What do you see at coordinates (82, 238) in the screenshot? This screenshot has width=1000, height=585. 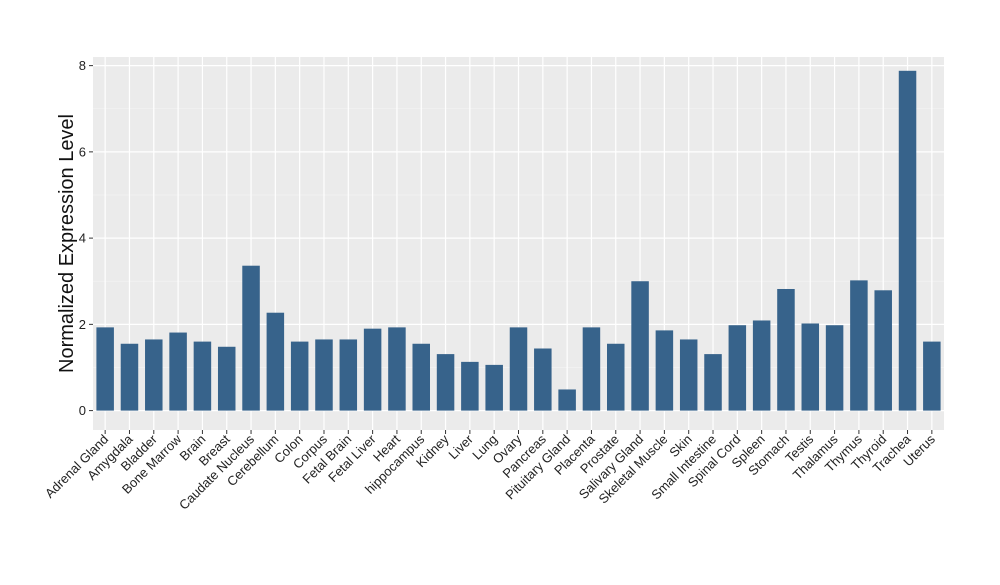 I see `y-tick-label: 4` at bounding box center [82, 238].